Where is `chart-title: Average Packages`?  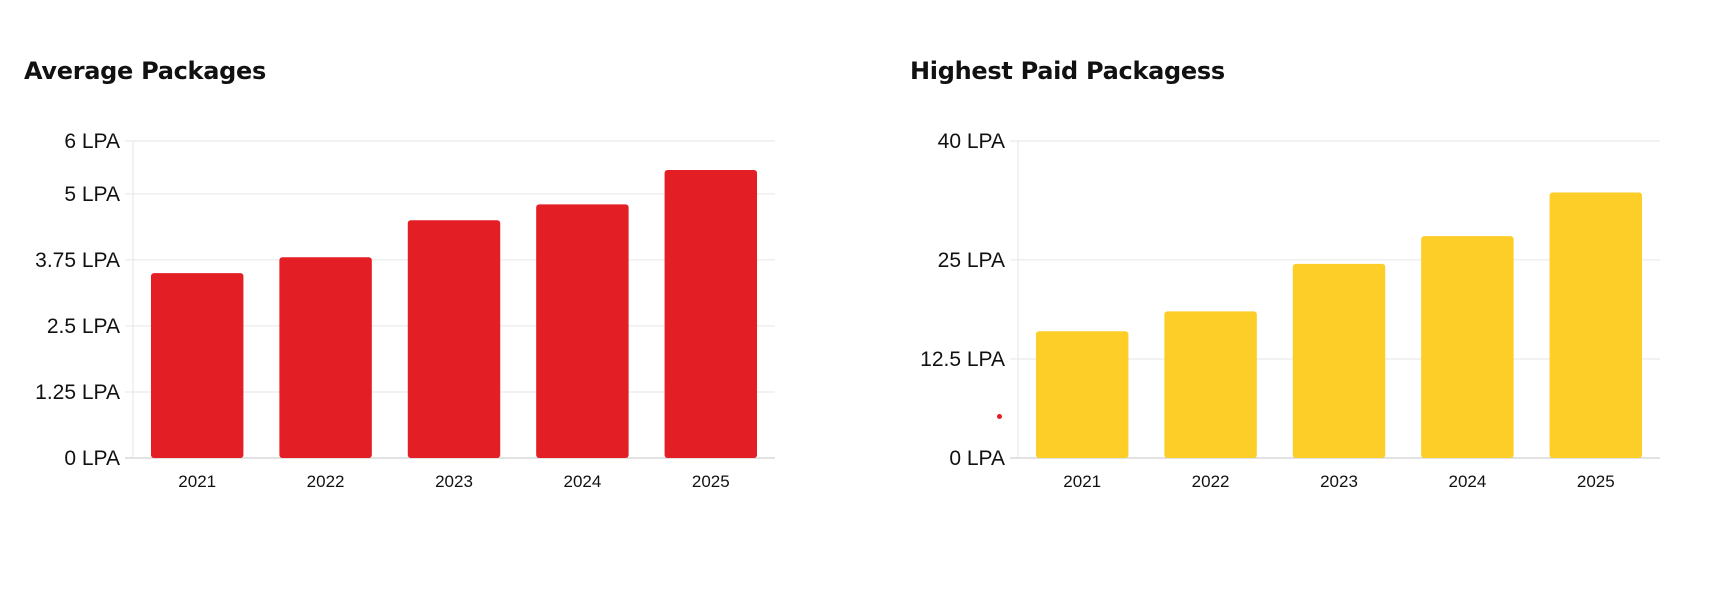
chart-title: Average Packages is located at coordinates (145, 71).